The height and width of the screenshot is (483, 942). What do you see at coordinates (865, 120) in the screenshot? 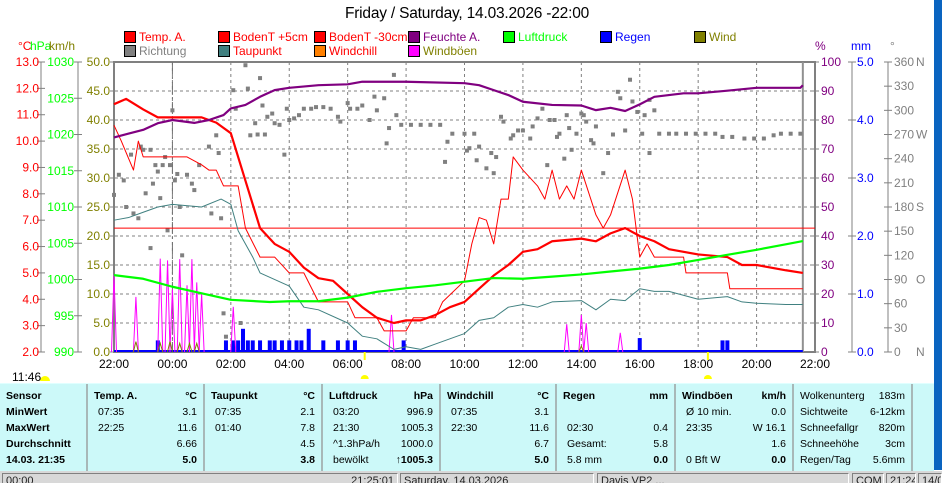
I see `rain-tick-label: 4.0` at bounding box center [865, 120].